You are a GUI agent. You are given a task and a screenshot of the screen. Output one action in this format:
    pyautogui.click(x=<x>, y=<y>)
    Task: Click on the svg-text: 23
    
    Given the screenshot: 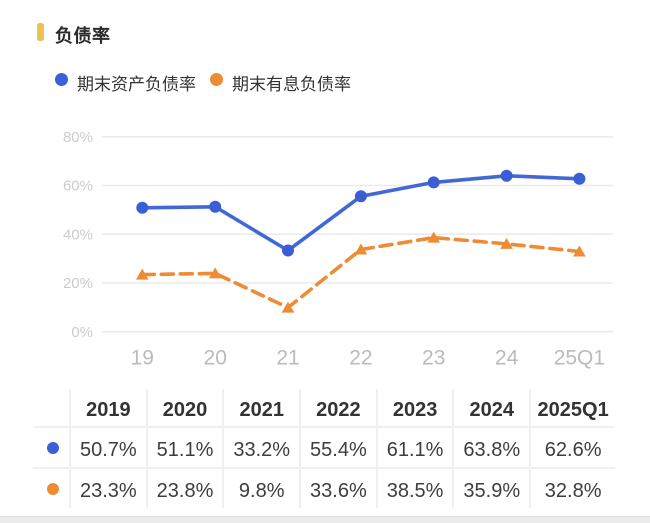 What is the action you would take?
    pyautogui.click(x=433, y=358)
    